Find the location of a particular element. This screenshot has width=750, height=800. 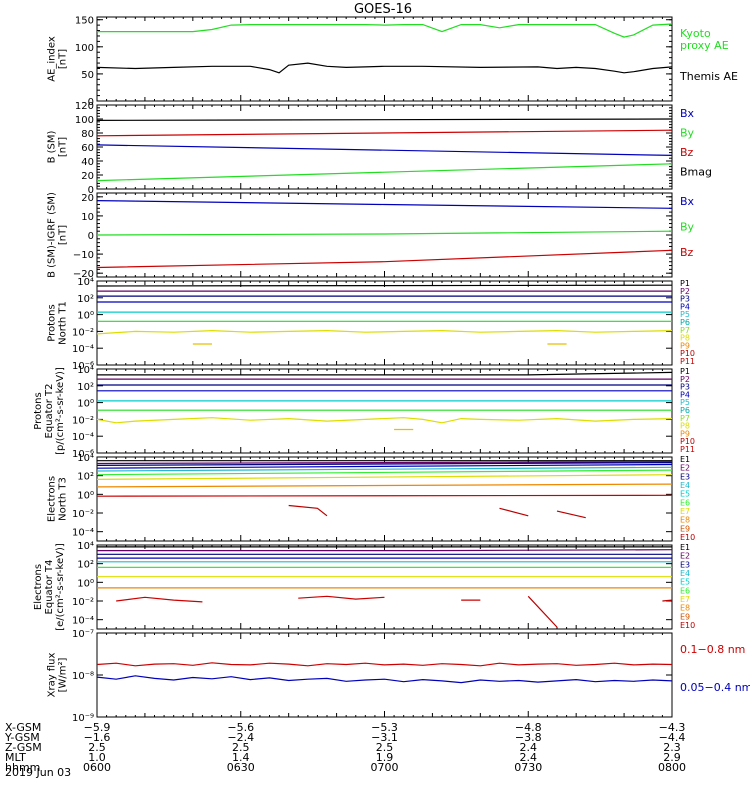

legend-p7: P7 is located at coordinates (685, 418).